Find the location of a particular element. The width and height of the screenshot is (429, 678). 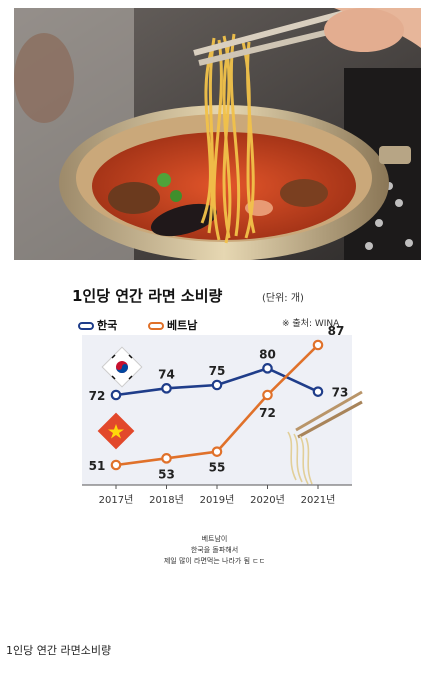

x-tick-label: 2021년 is located at coordinates (318, 500).